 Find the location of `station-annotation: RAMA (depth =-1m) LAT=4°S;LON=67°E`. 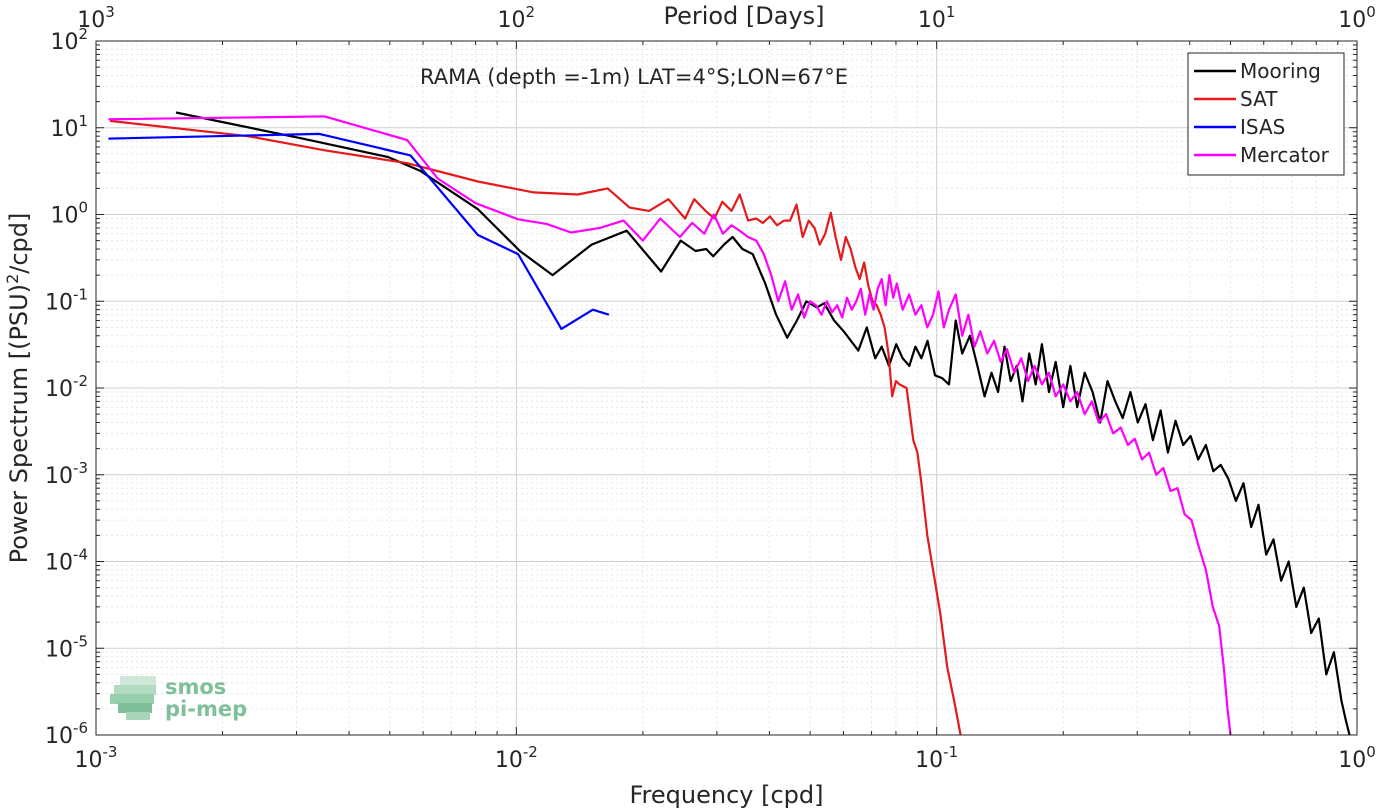

station-annotation: RAMA (depth =-1m) LAT=4°S;LON=67°E is located at coordinates (634, 77).